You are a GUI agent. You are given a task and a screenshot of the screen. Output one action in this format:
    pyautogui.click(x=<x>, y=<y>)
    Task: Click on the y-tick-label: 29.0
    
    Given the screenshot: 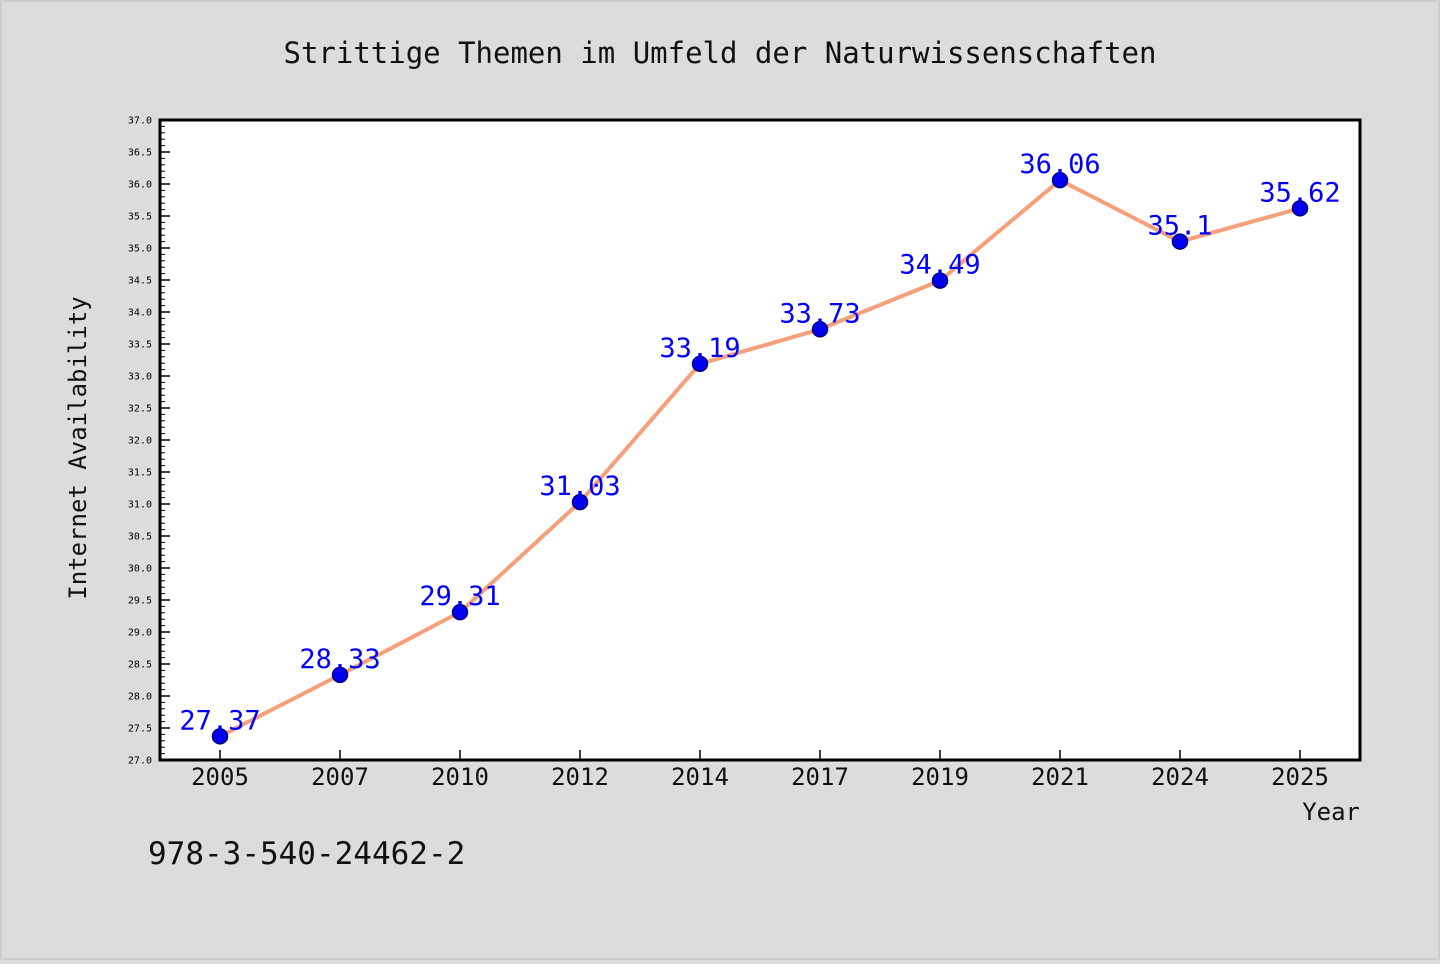 What is the action you would take?
    pyautogui.click(x=140, y=633)
    